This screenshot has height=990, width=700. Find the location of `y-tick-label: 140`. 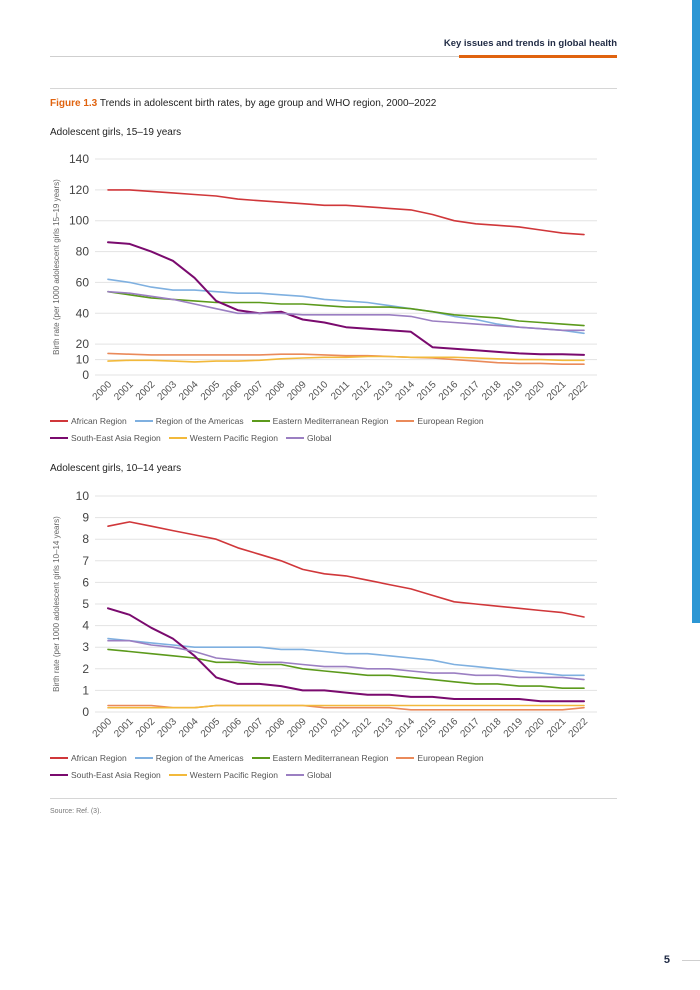

y-tick-label: 140 is located at coordinates (79, 159).